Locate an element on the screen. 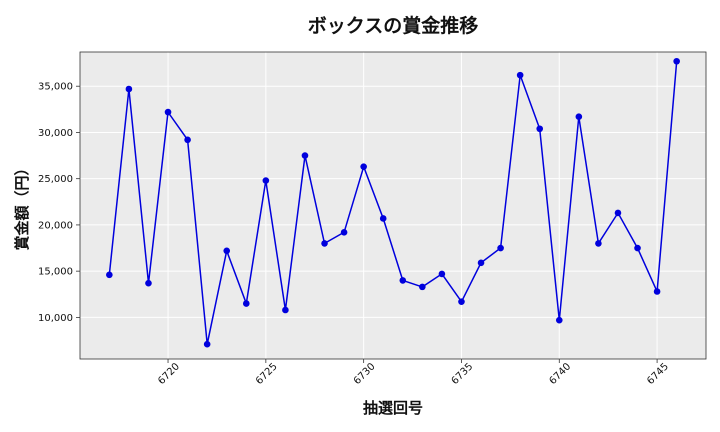 The width and height of the screenshot is (720, 432). y-axis-ticks: 10,000 15,000 20,000 25,000 30,000 35,000 is located at coordinates (59, 203).